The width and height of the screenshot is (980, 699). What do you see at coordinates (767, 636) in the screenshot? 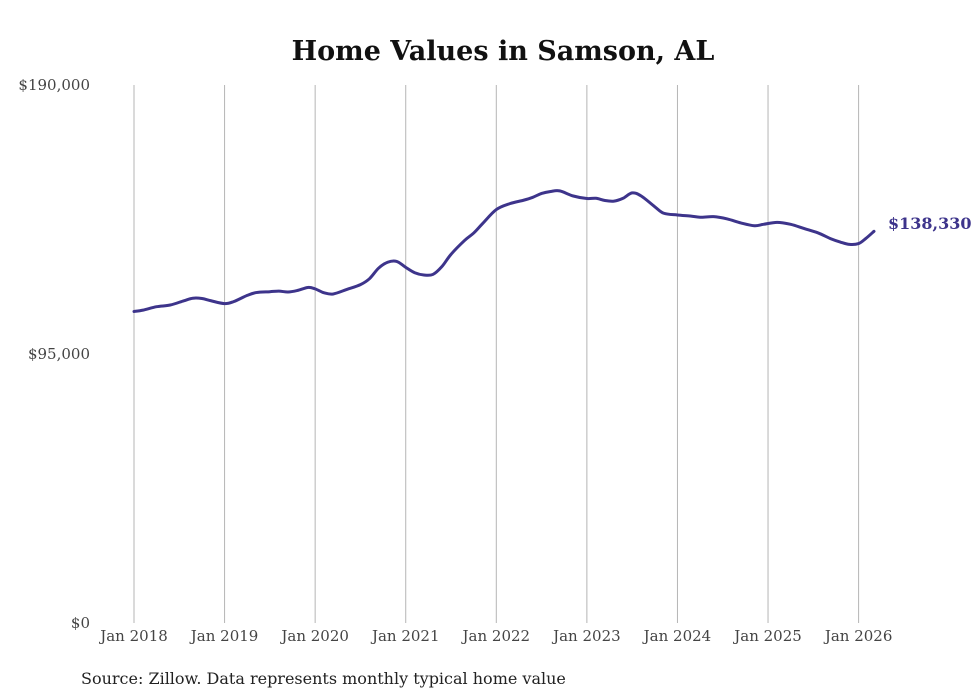
I see `x-tick-label: Jan 2025` at bounding box center [767, 636].